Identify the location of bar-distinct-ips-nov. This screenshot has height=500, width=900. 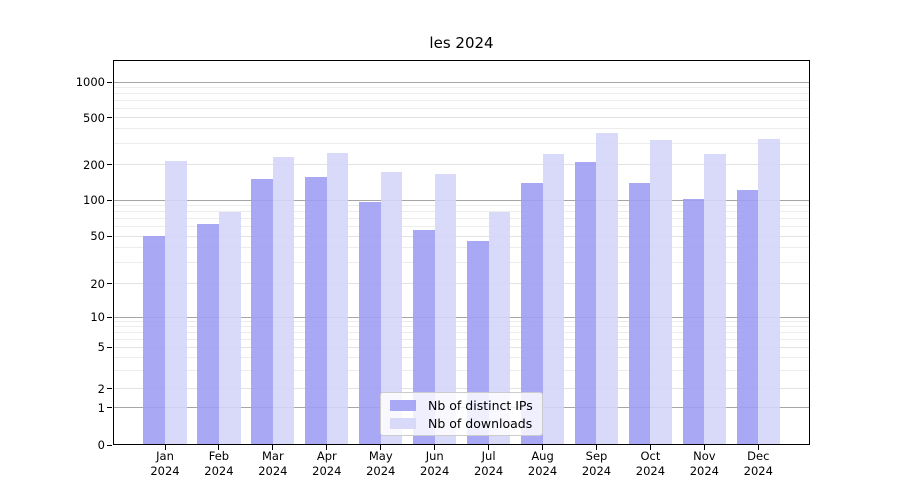
(693, 321).